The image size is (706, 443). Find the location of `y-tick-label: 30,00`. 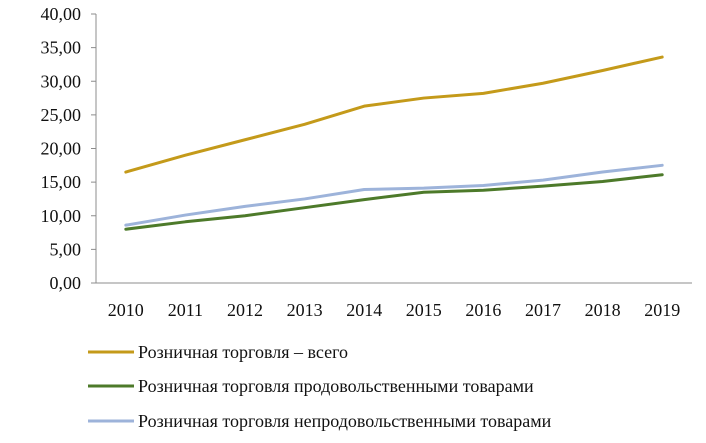

y-tick-label: 30,00 is located at coordinates (61, 81).